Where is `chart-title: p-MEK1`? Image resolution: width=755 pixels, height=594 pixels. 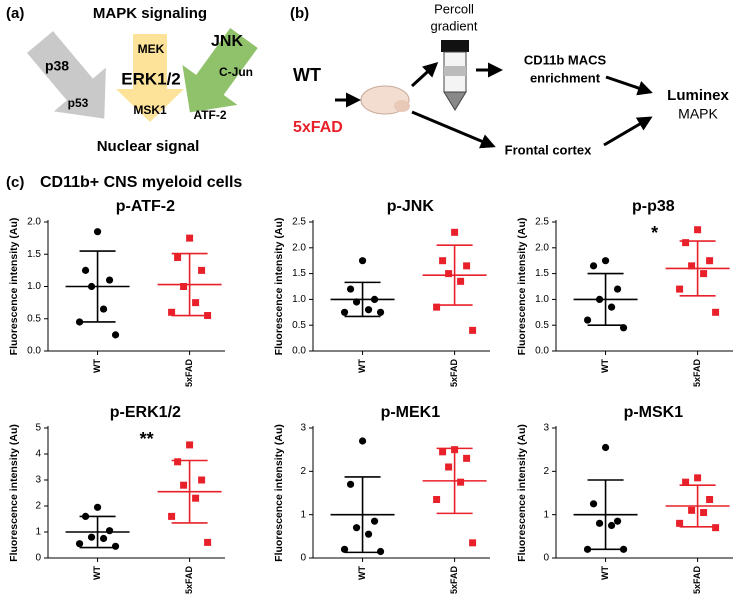
chart-title: p-MEK1 is located at coordinates (411, 412).